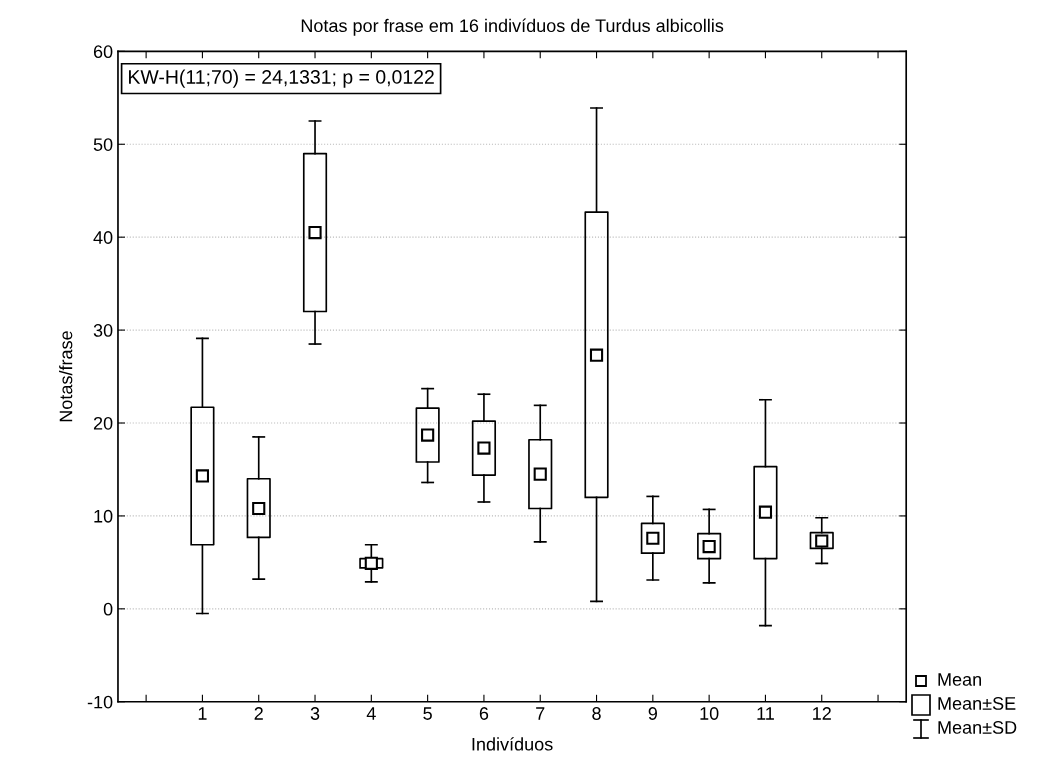 The image size is (1044, 778). I want to click on y-tick-label: 60, so click(103, 52).